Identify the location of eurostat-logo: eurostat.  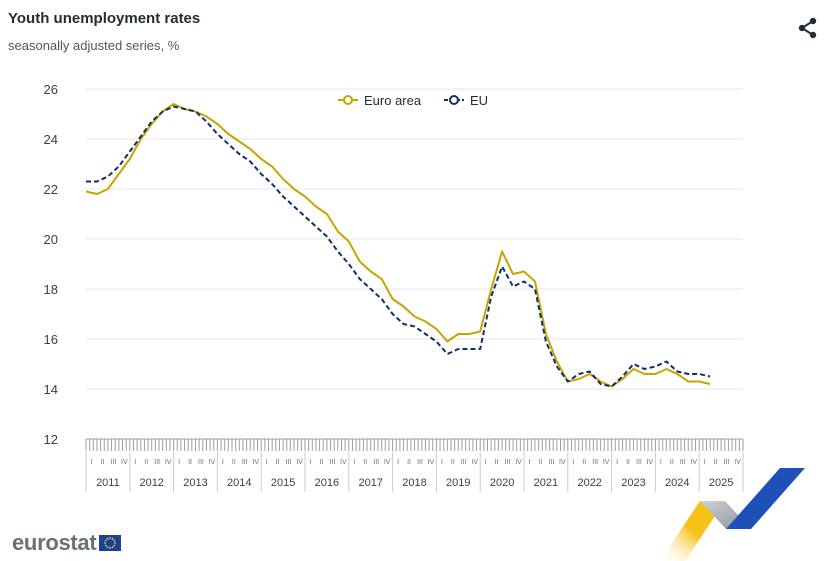
(67, 543).